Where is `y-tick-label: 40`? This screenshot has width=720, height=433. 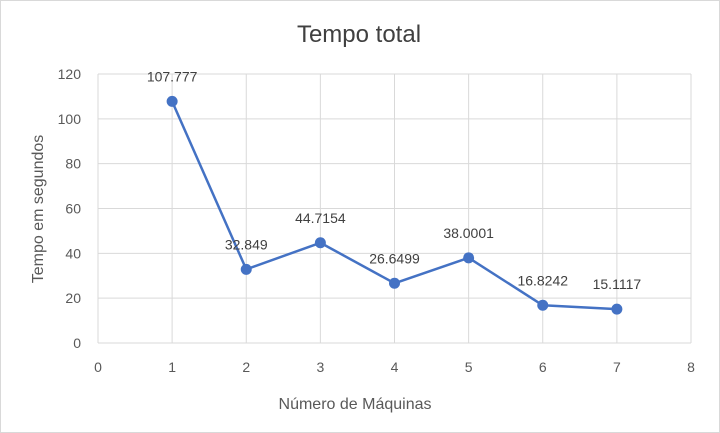 y-tick-label: 40 is located at coordinates (73, 253).